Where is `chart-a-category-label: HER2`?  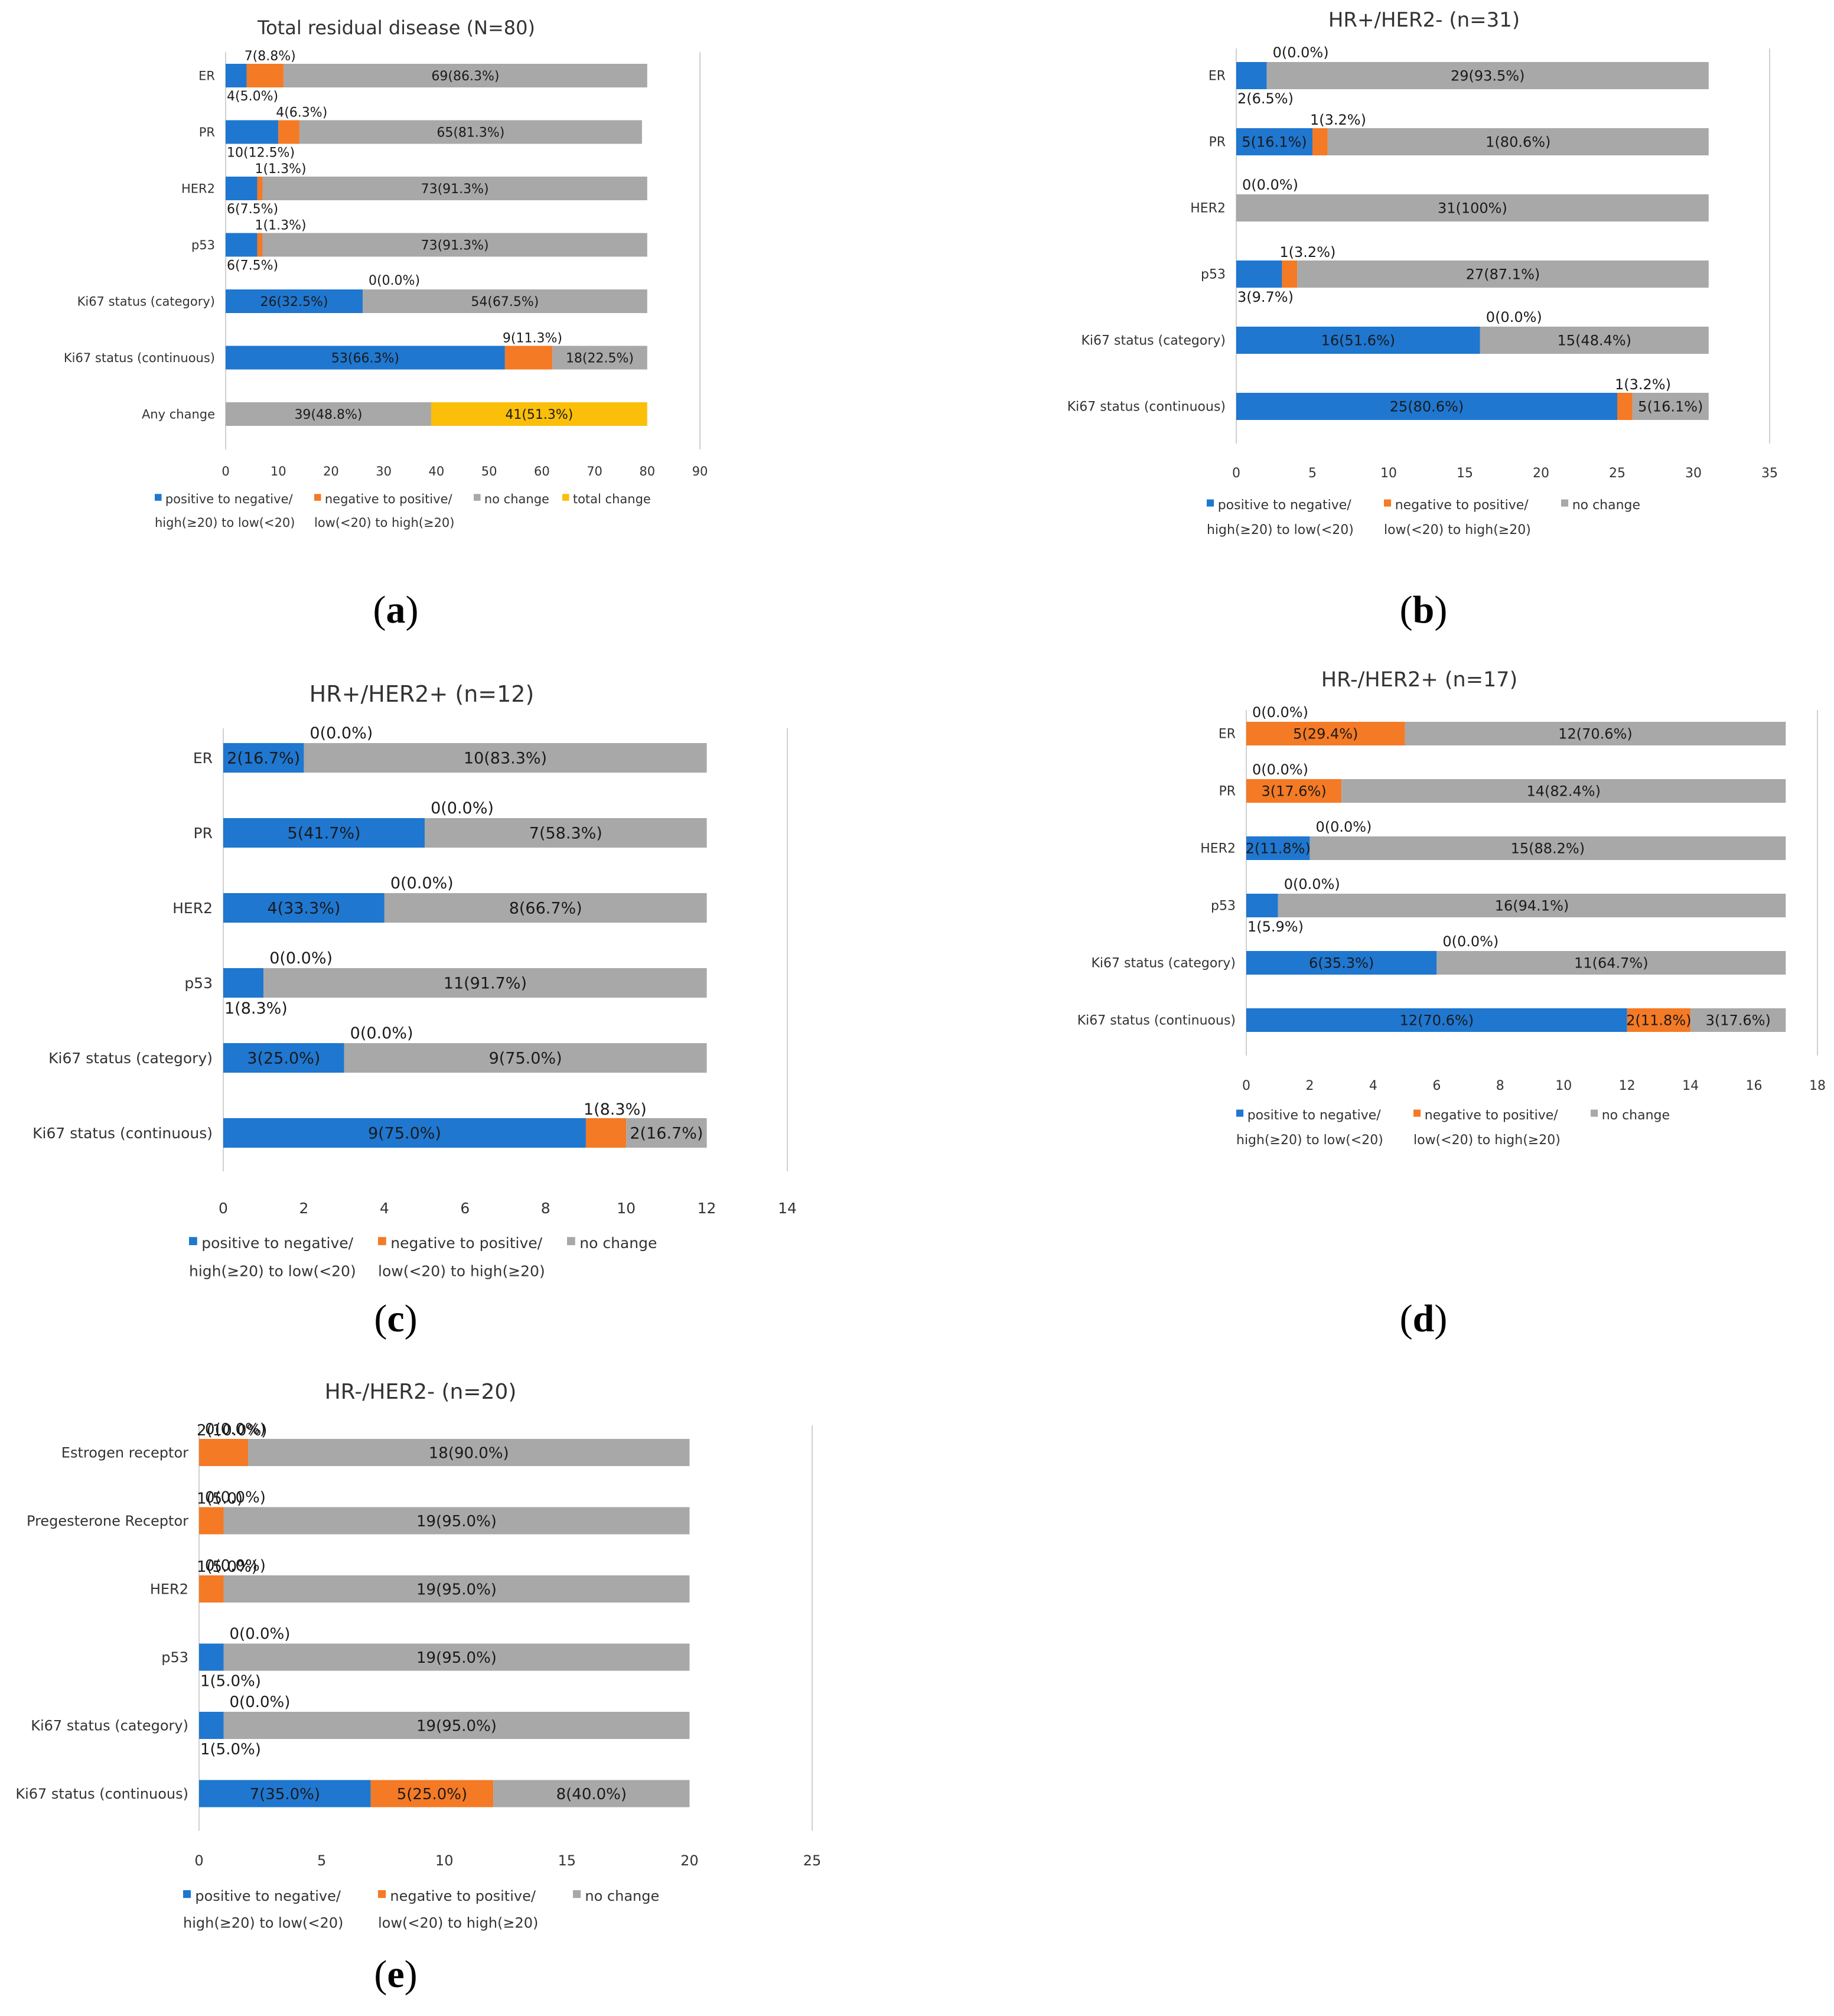
chart-a-category-label: HER2 is located at coordinates (198, 189).